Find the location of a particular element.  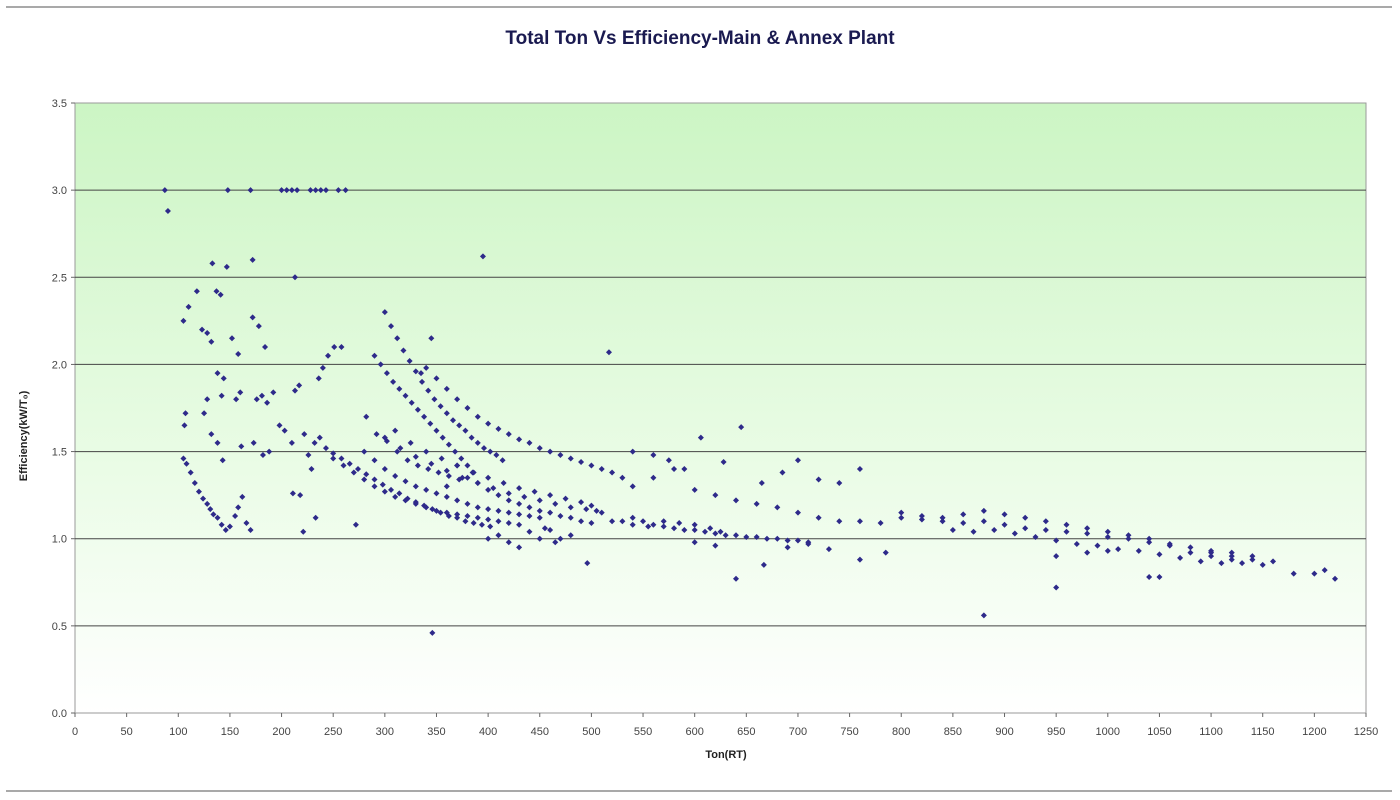

x-tick-label: 350 is located at coordinates (436, 732).